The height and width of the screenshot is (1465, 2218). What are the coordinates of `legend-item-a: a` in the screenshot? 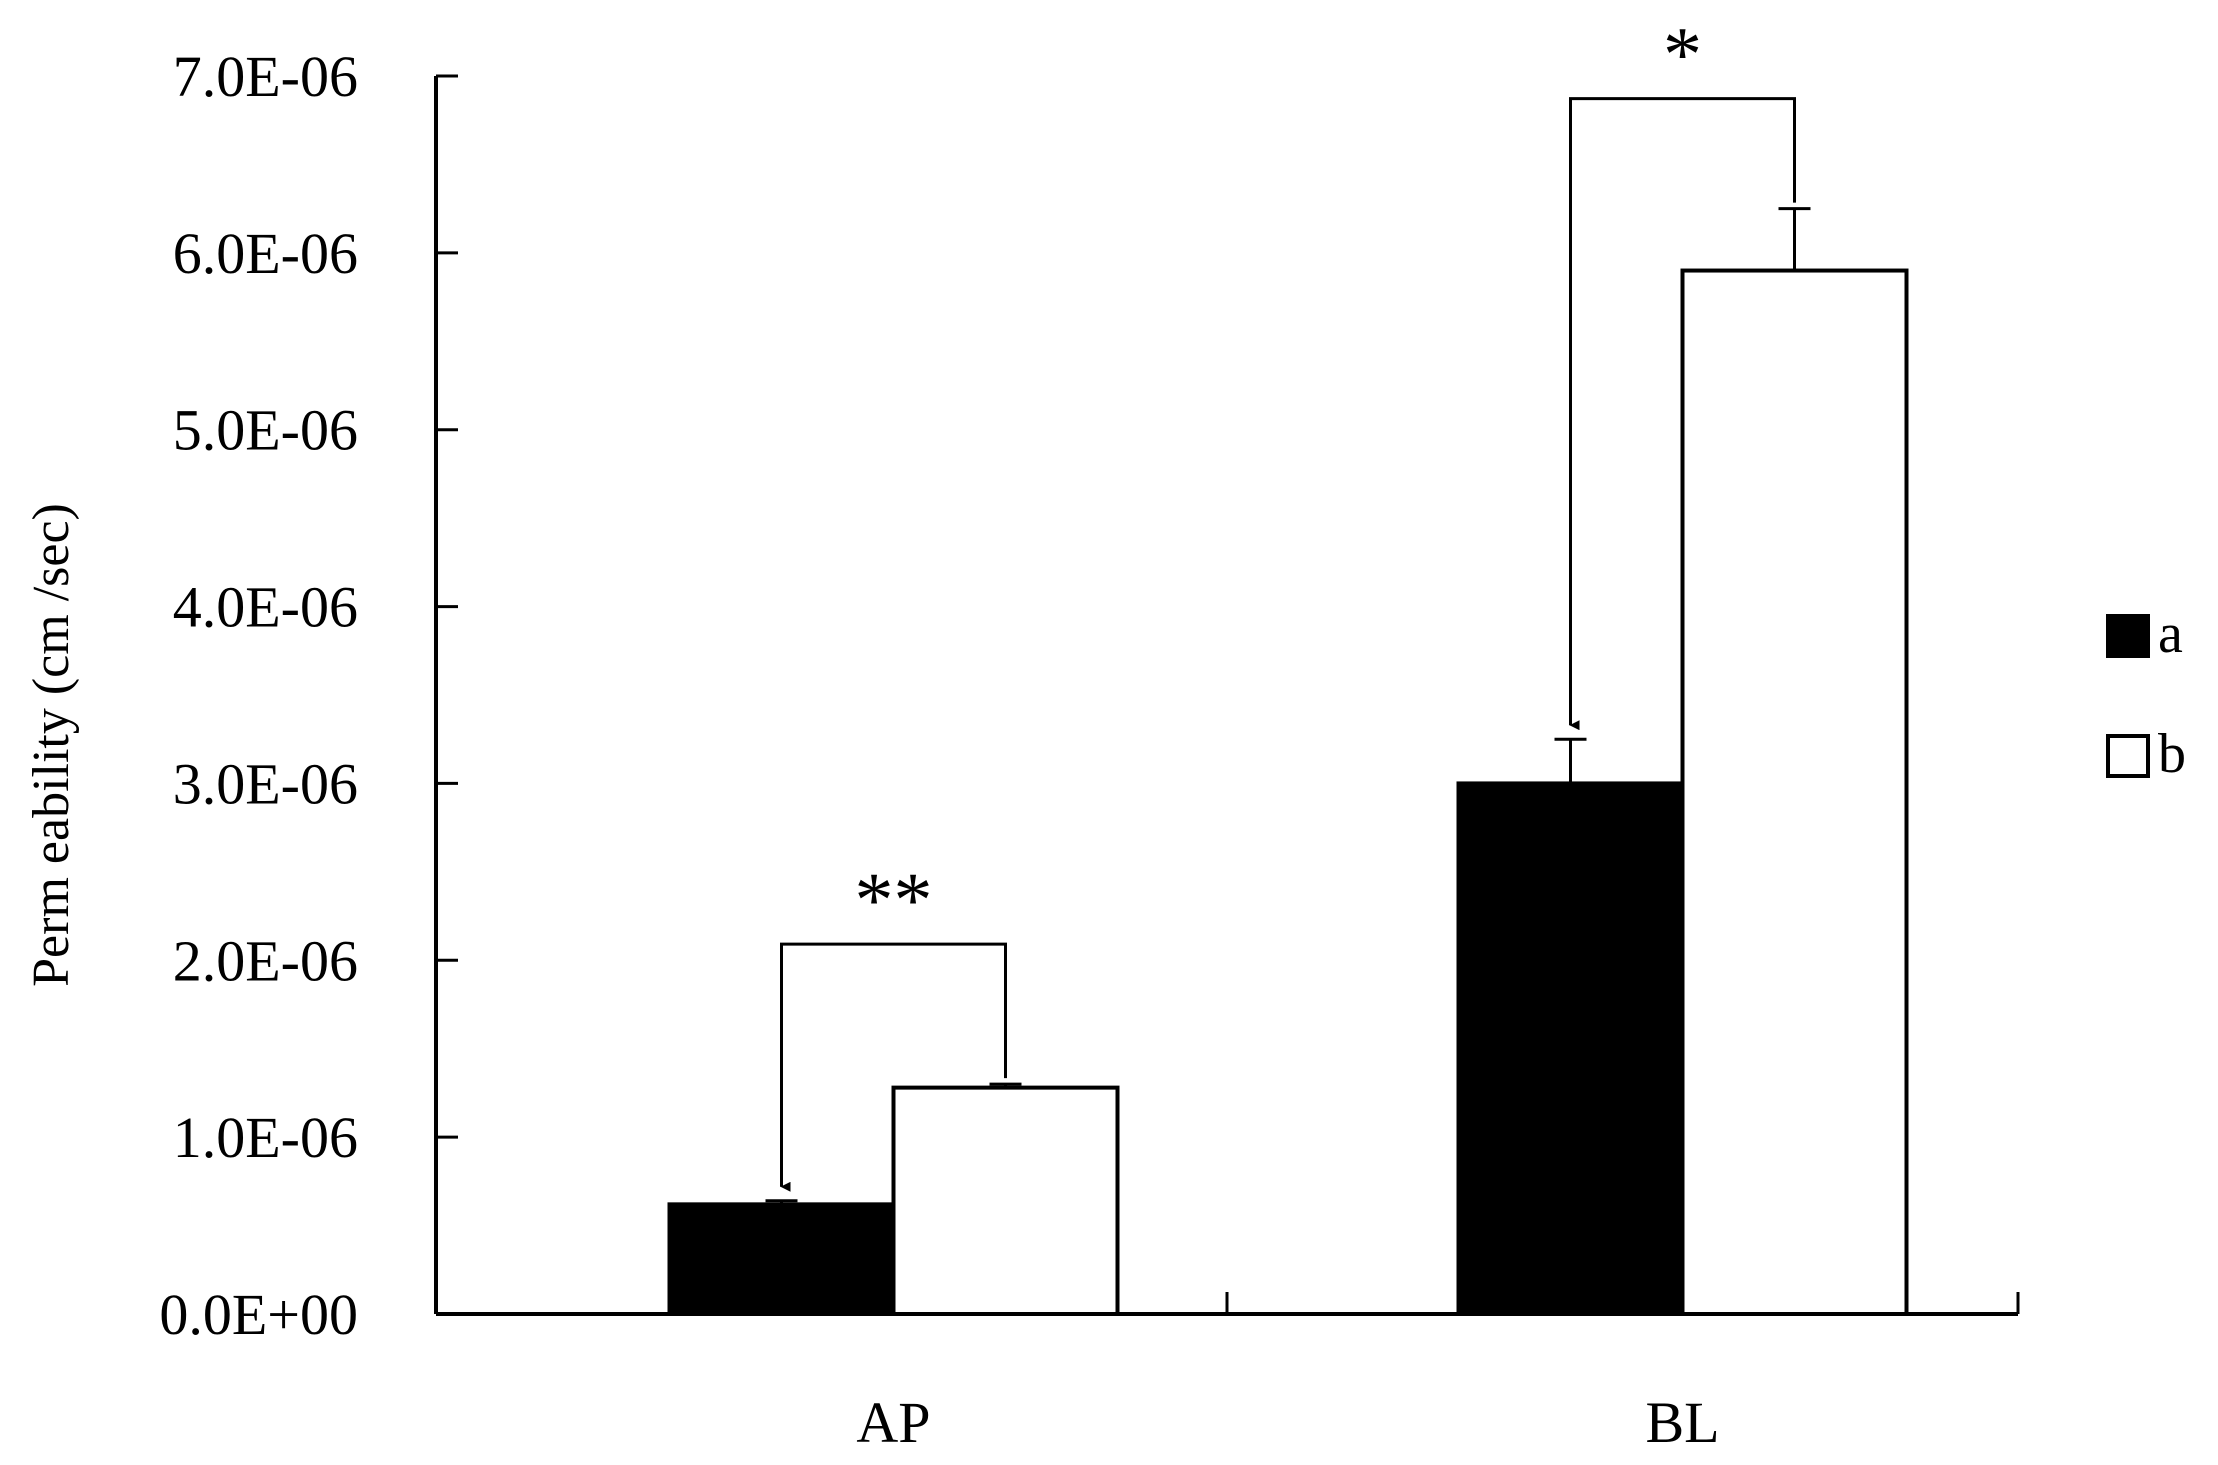 It's located at (2144, 634).